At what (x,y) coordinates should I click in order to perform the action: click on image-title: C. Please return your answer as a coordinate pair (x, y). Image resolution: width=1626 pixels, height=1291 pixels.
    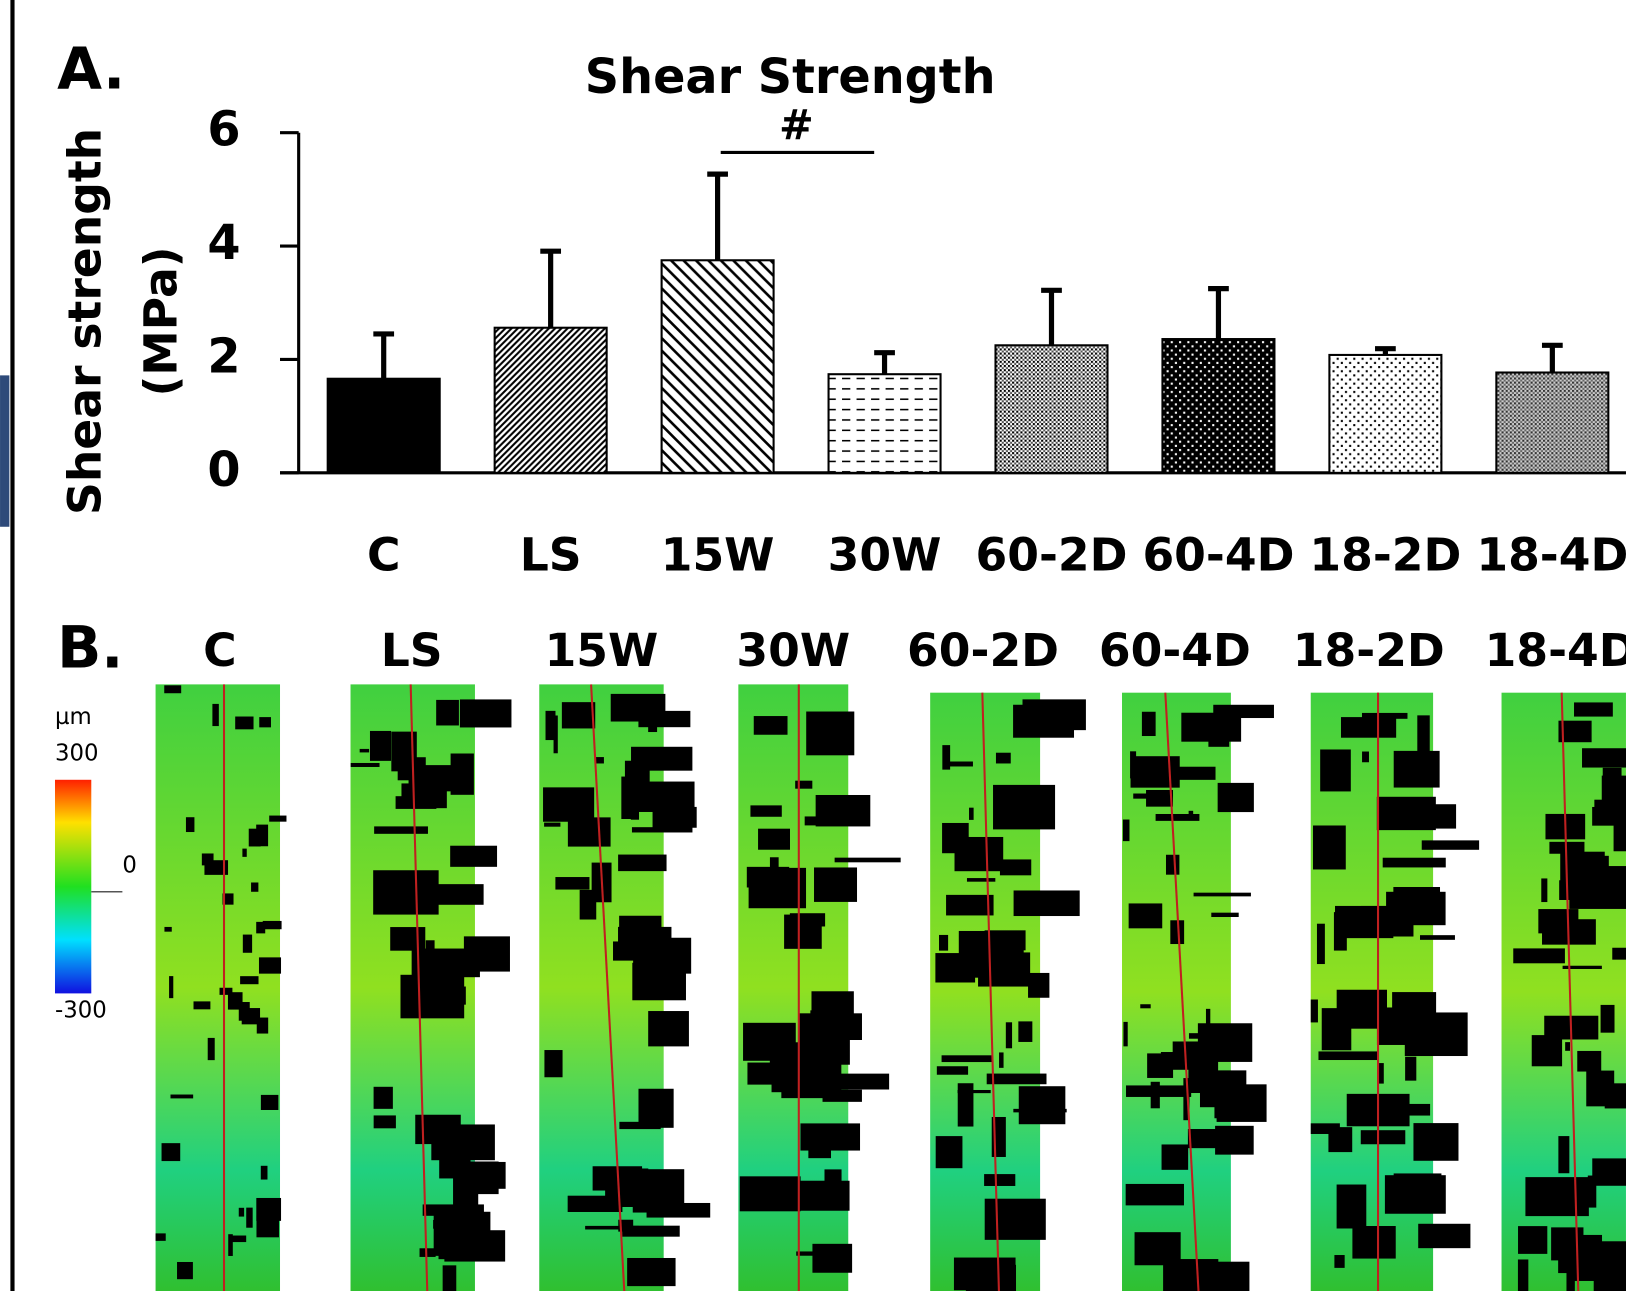
    Looking at the image, I should click on (219, 650).